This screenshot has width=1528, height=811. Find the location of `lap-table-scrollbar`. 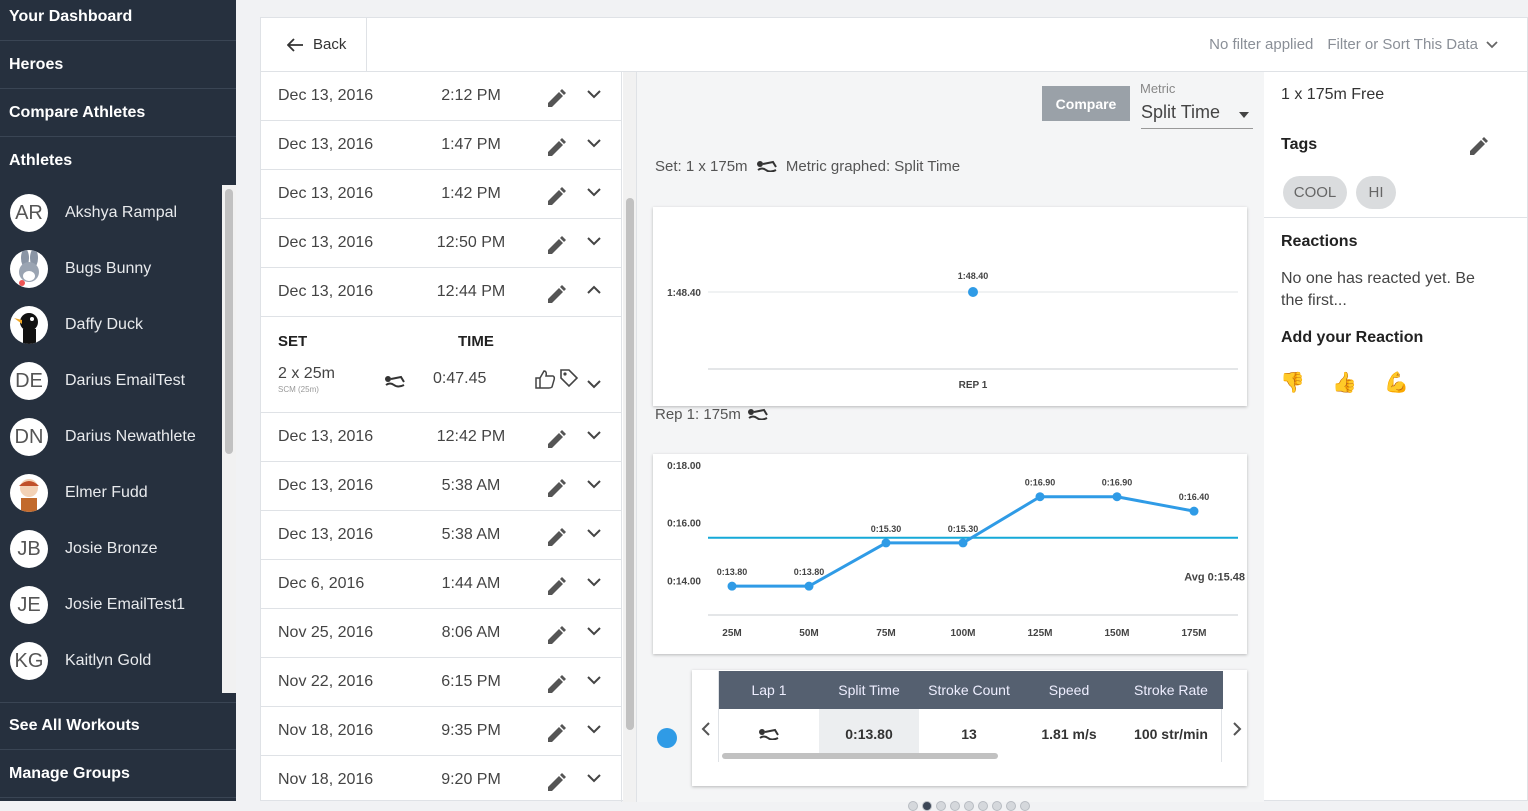

lap-table-scrollbar is located at coordinates (860, 756).